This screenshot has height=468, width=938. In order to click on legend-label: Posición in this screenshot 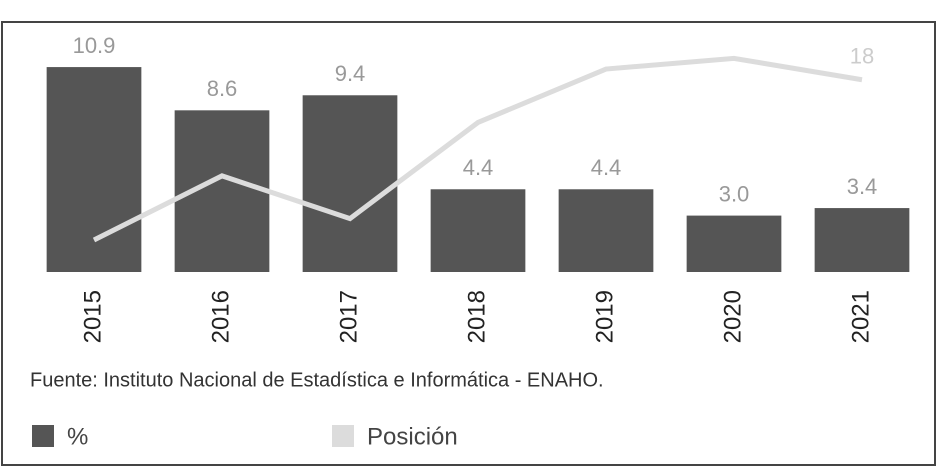, I will do `click(412, 436)`.